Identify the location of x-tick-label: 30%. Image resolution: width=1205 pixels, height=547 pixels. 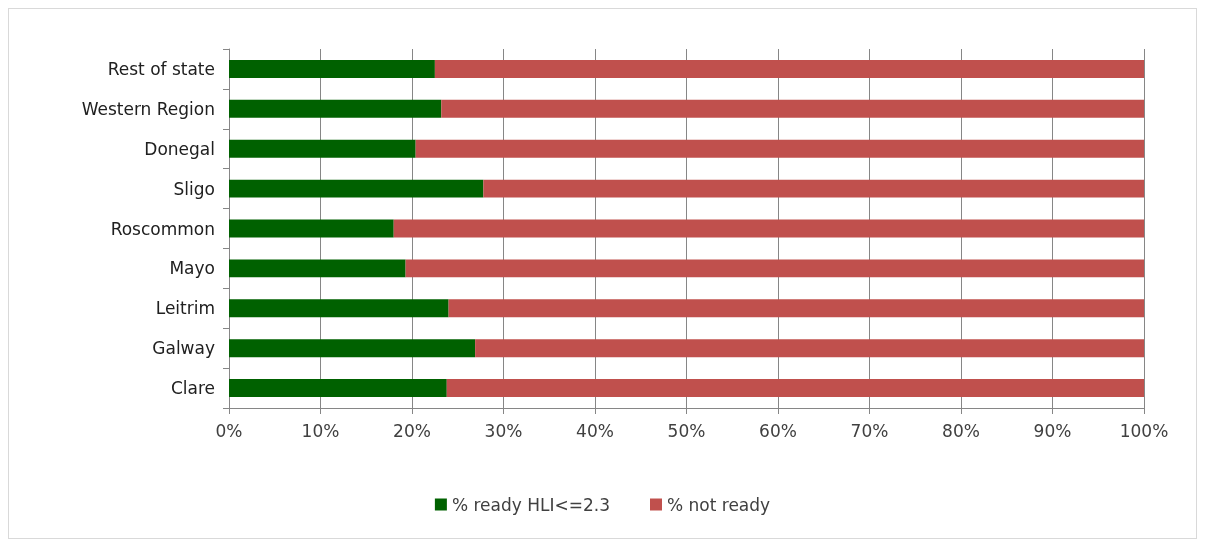
(503, 430).